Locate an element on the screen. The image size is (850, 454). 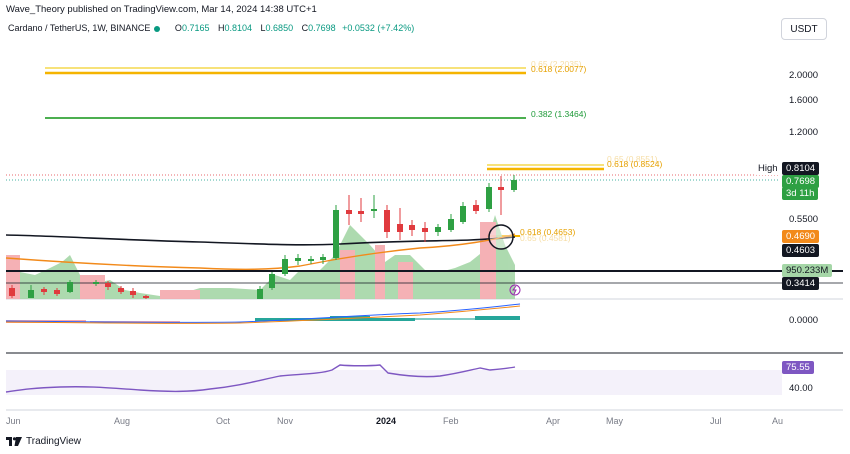
low-label: L is located at coordinates (263, 28).